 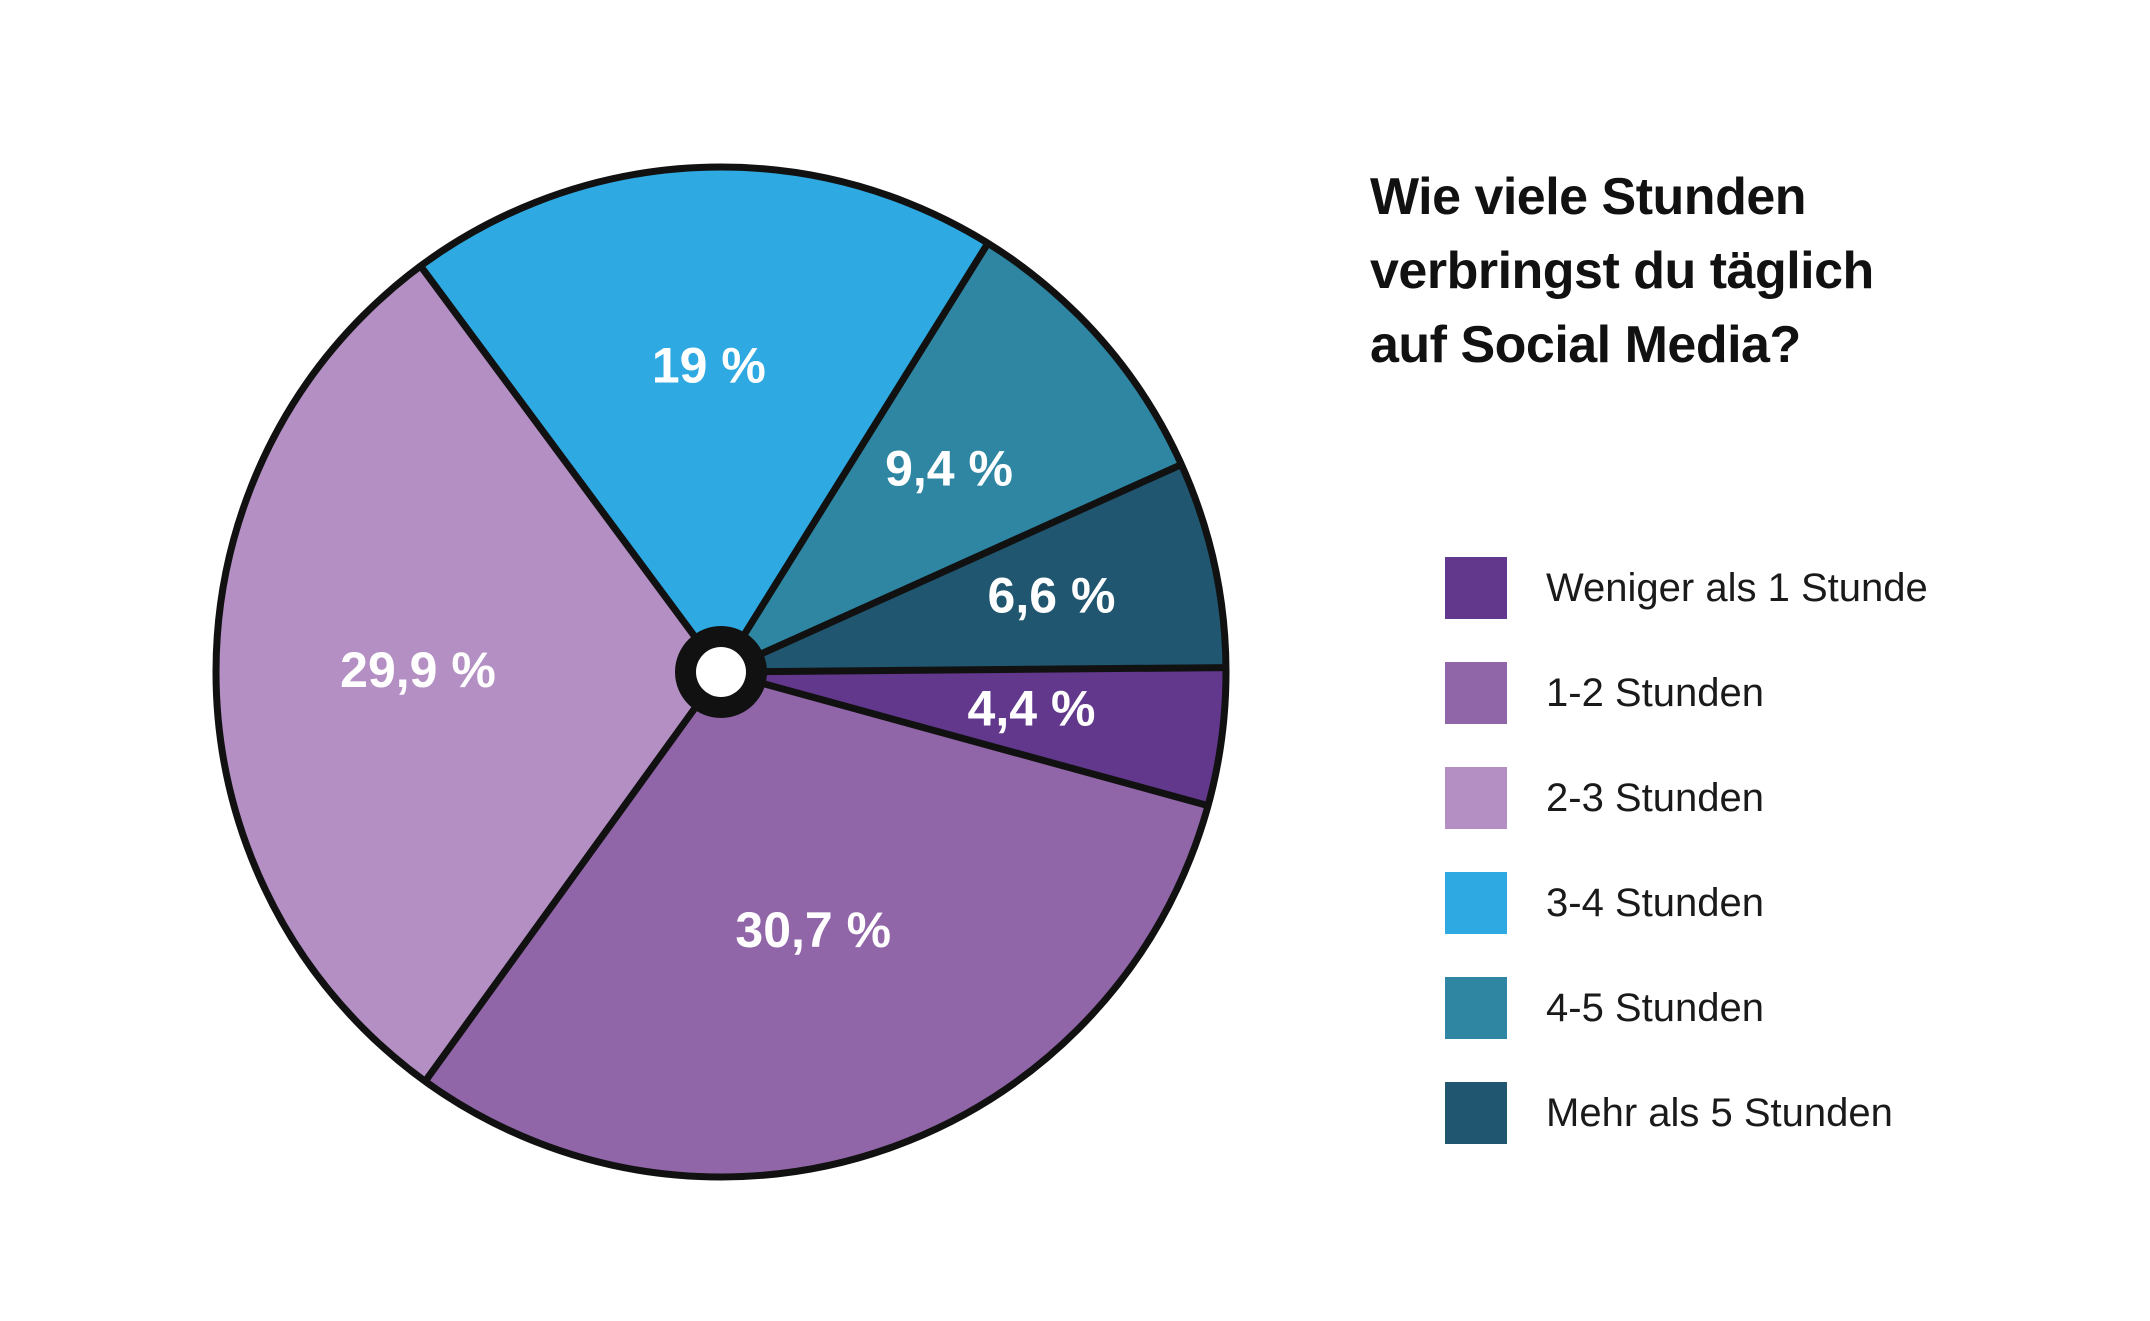 I want to click on pie-slice-mehr-als-5-stunden, so click(x=973, y=568).